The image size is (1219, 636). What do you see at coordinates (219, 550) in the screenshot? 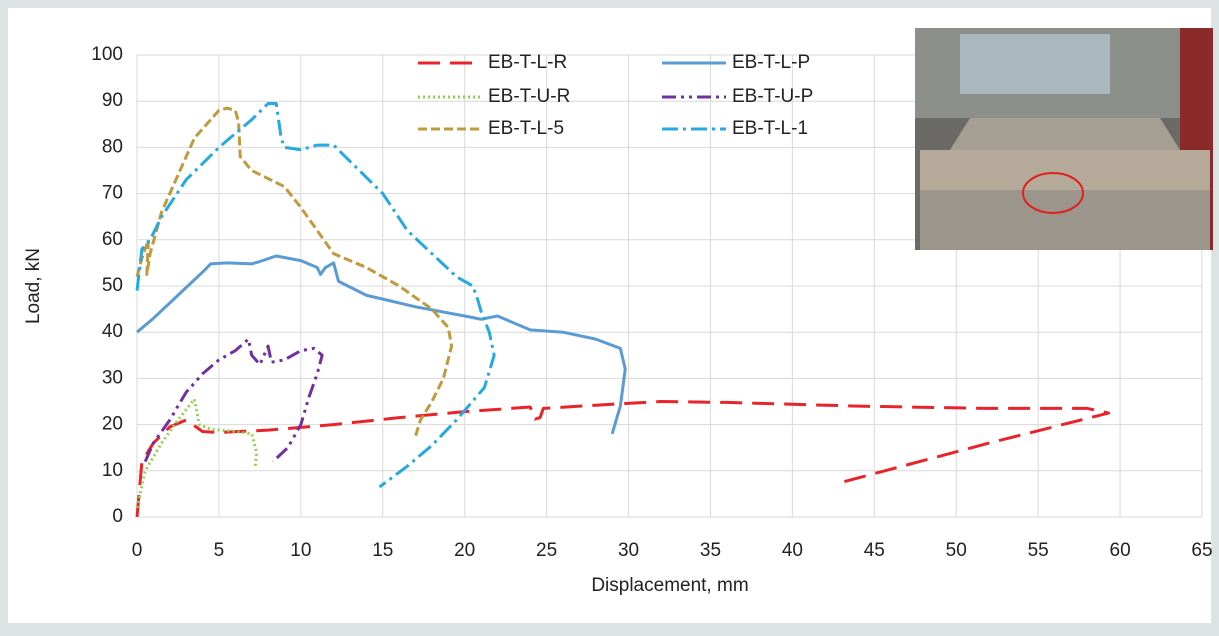
I see `x-tick-label: 5` at bounding box center [219, 550].